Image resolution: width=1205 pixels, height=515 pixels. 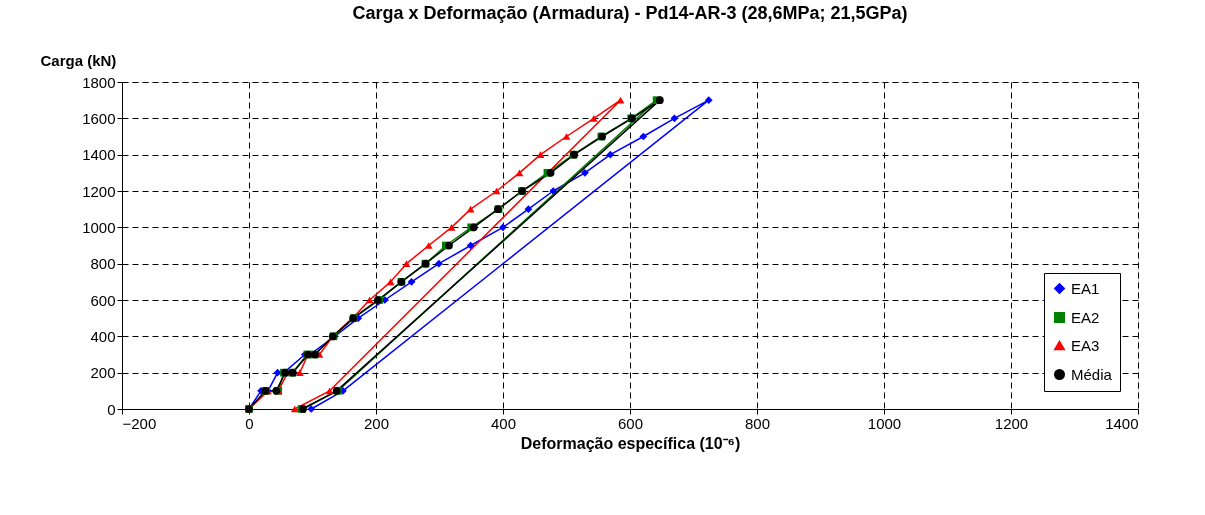 I want to click on chart-title: Carga x Deformação (Armadura) - Pd14-AR-3 (28,6MPa; 21,5GPa), so click(x=630, y=13).